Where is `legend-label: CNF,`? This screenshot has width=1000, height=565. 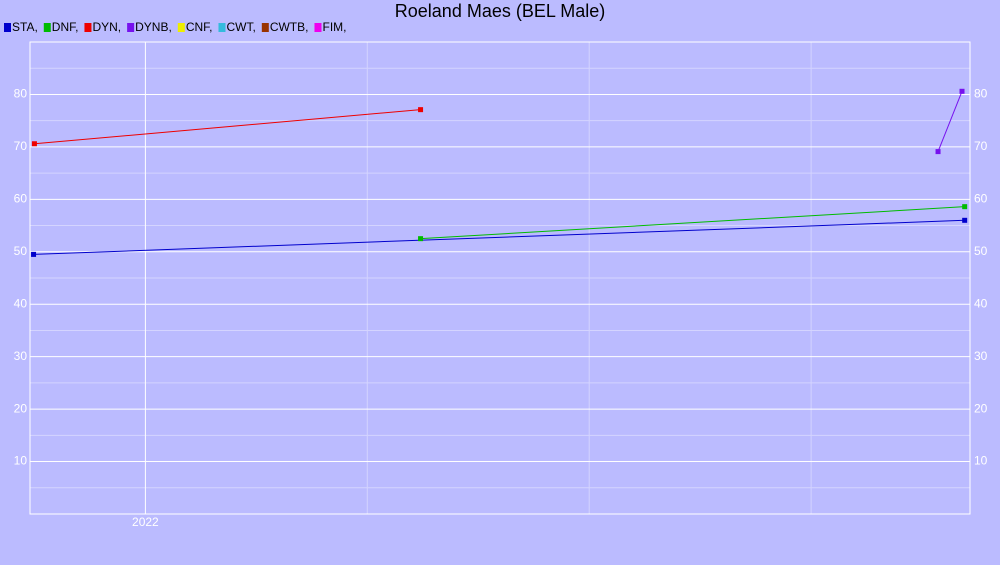
legend-label: CNF, is located at coordinates (199, 27).